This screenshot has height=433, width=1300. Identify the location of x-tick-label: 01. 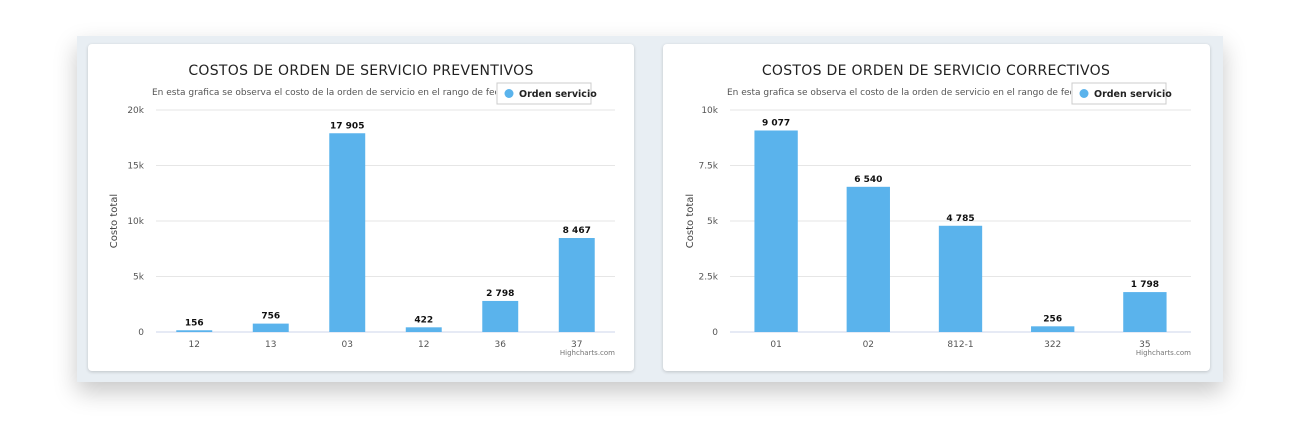
(775, 345).